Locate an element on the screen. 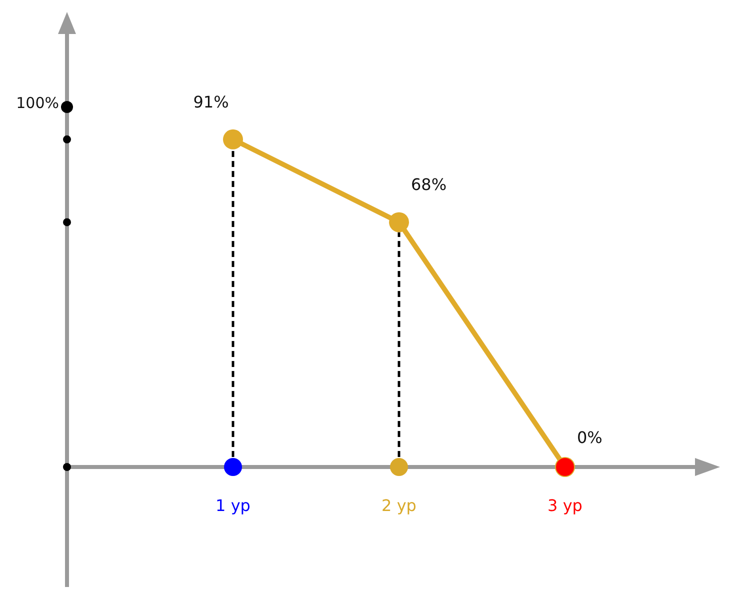 Image resolution: width=734 pixels, height=595 pixels. x-tick-label: 1 ур is located at coordinates (233, 505).